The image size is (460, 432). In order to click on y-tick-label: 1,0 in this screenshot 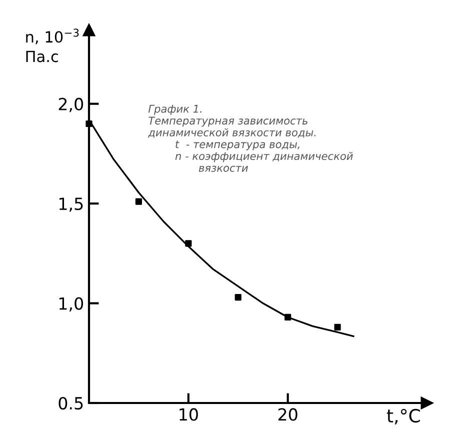, I will do `click(71, 304)`.